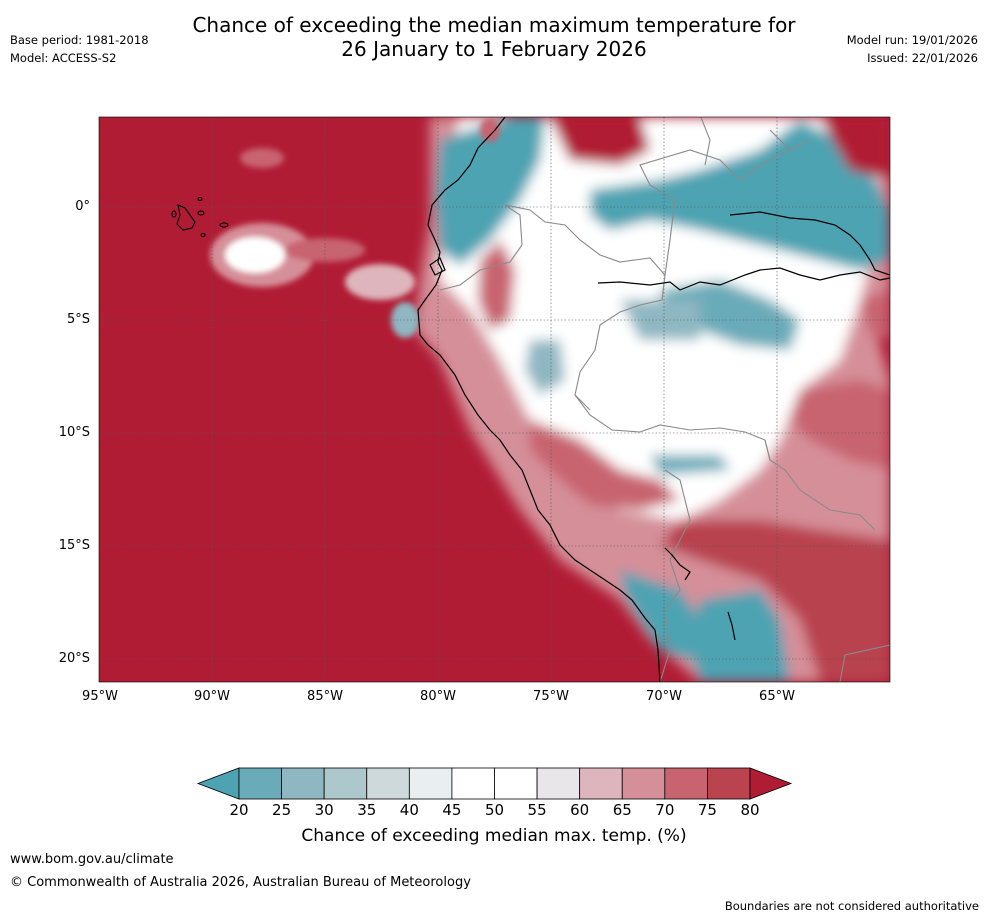 This screenshot has width=988, height=919. I want to click on colorbar-tick-label: 45, so click(452, 810).